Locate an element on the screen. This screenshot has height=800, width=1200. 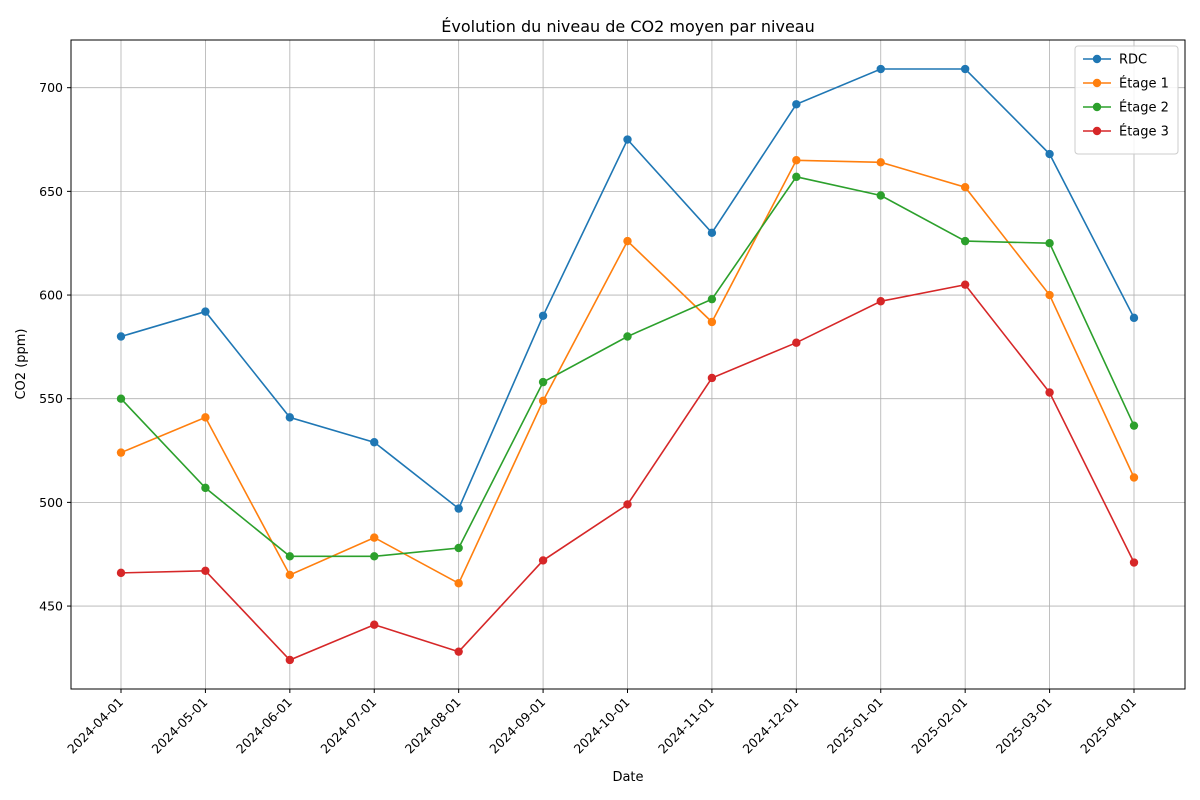
y-tick-label: 550 is located at coordinates (51, 398).